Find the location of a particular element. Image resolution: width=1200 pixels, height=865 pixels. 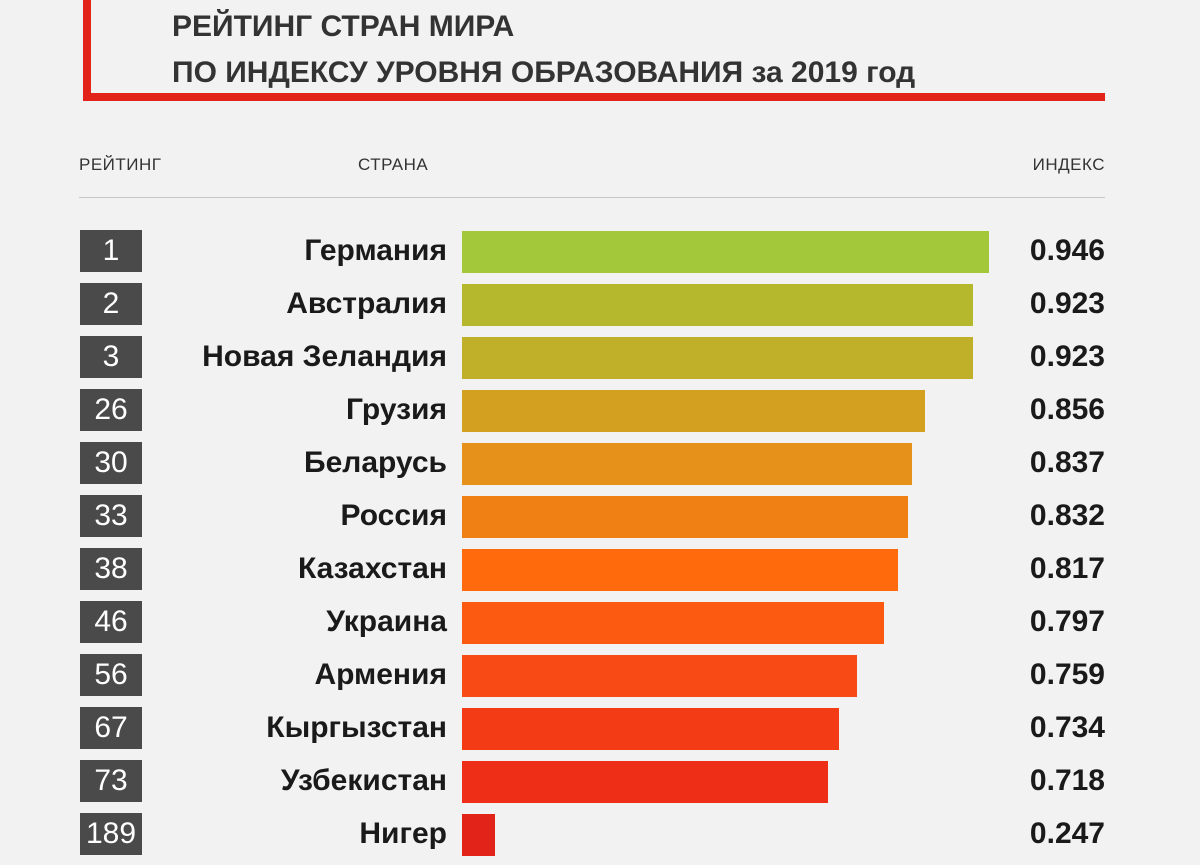

index-value-label: 0.797 is located at coordinates (1067, 621).